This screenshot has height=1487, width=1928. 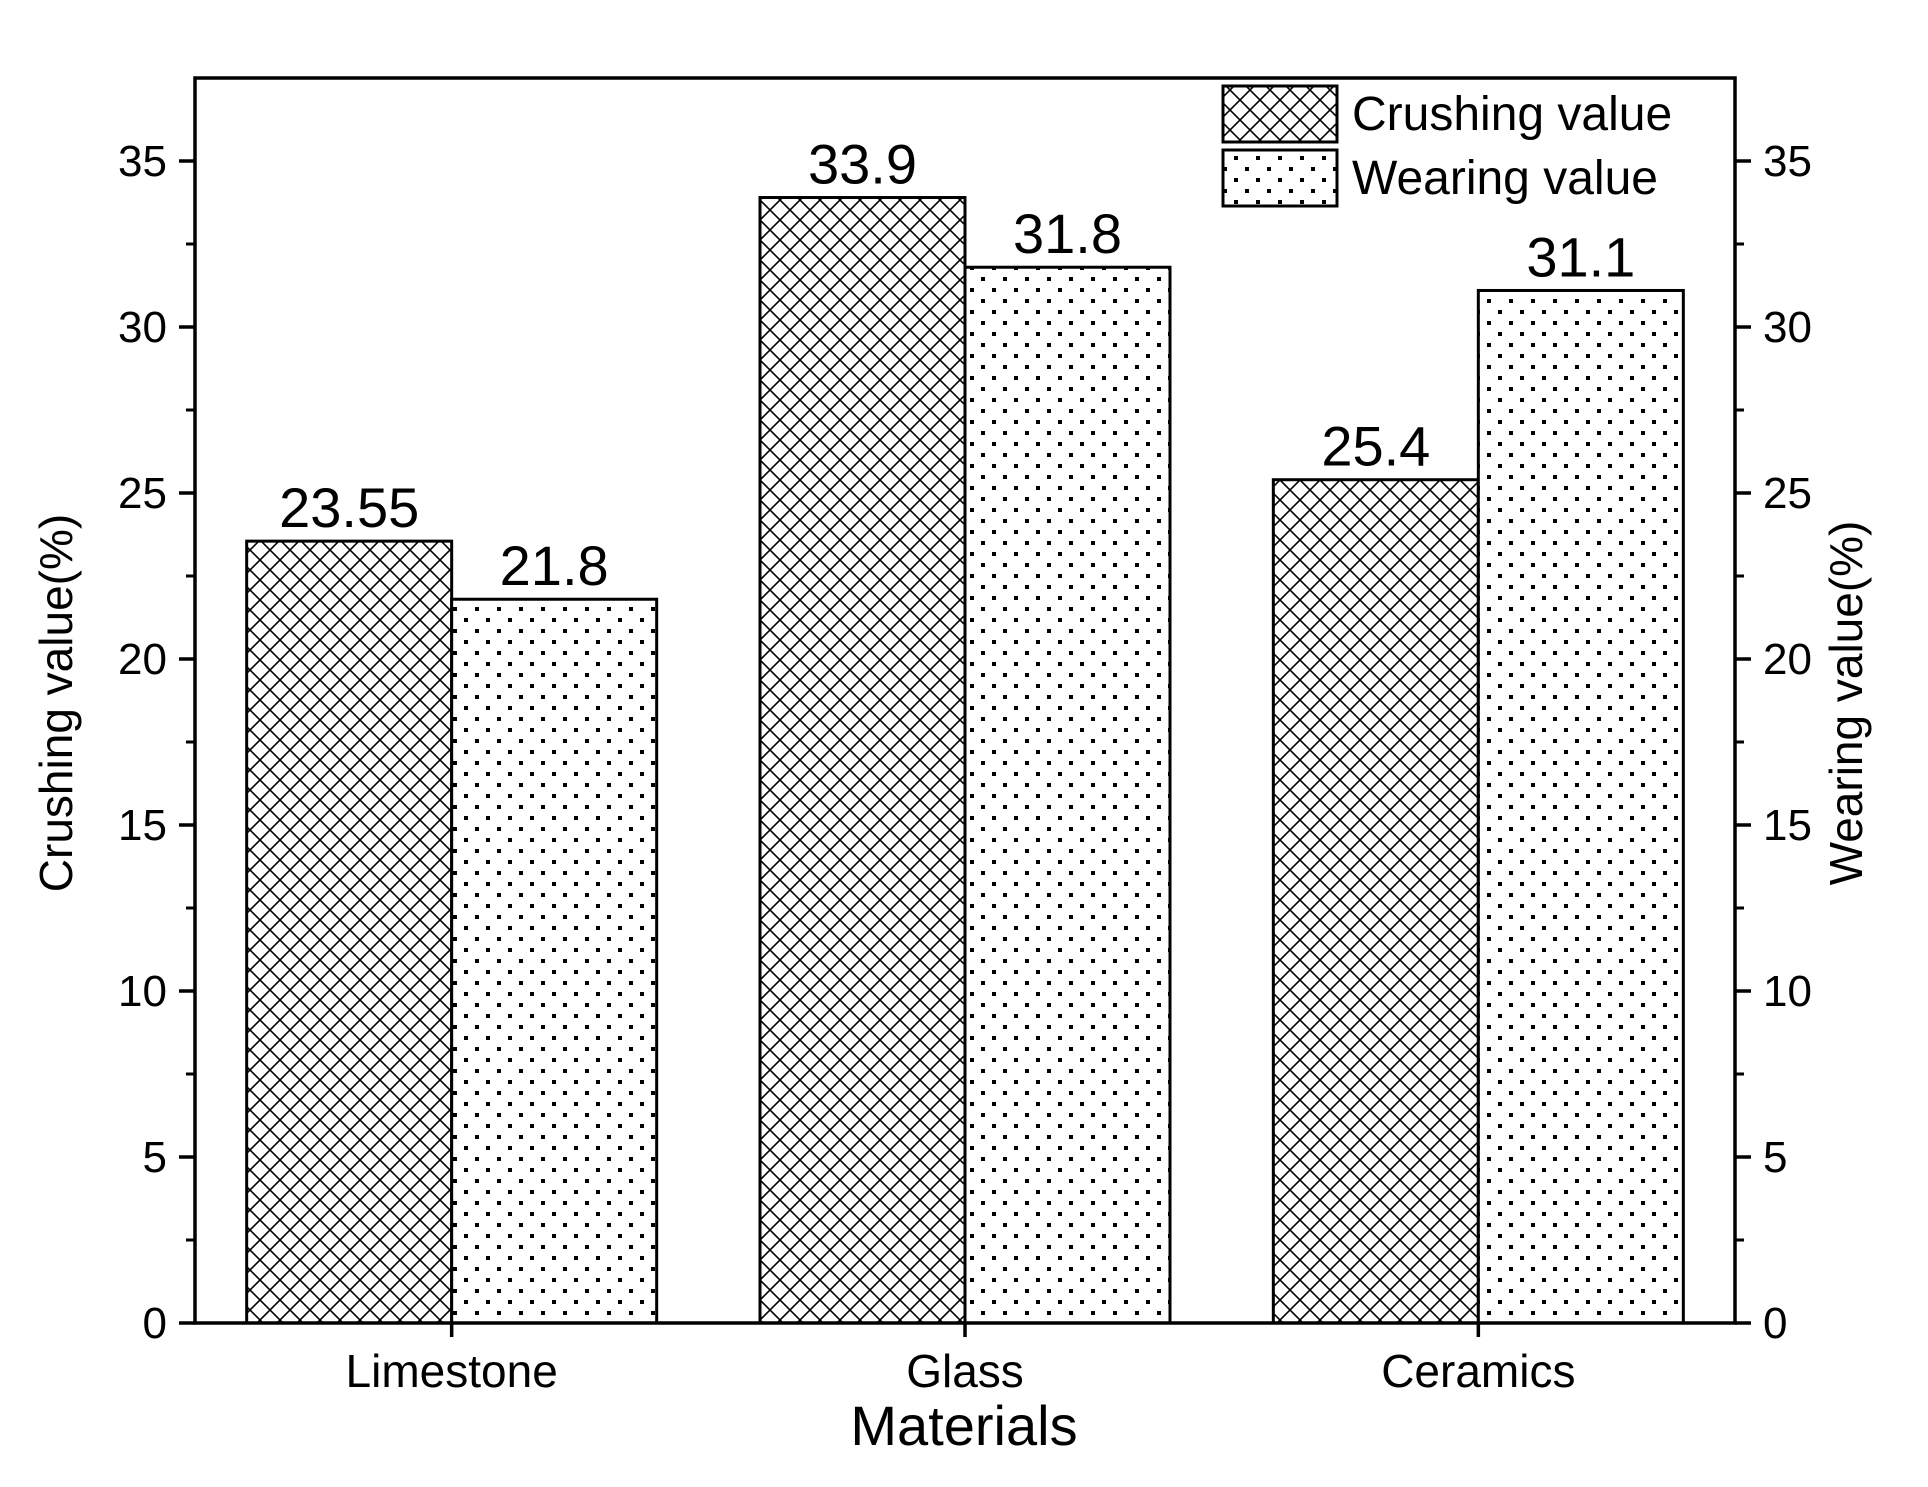 What do you see at coordinates (1280, 178) in the screenshot?
I see `legend-swatch-wearing` at bounding box center [1280, 178].